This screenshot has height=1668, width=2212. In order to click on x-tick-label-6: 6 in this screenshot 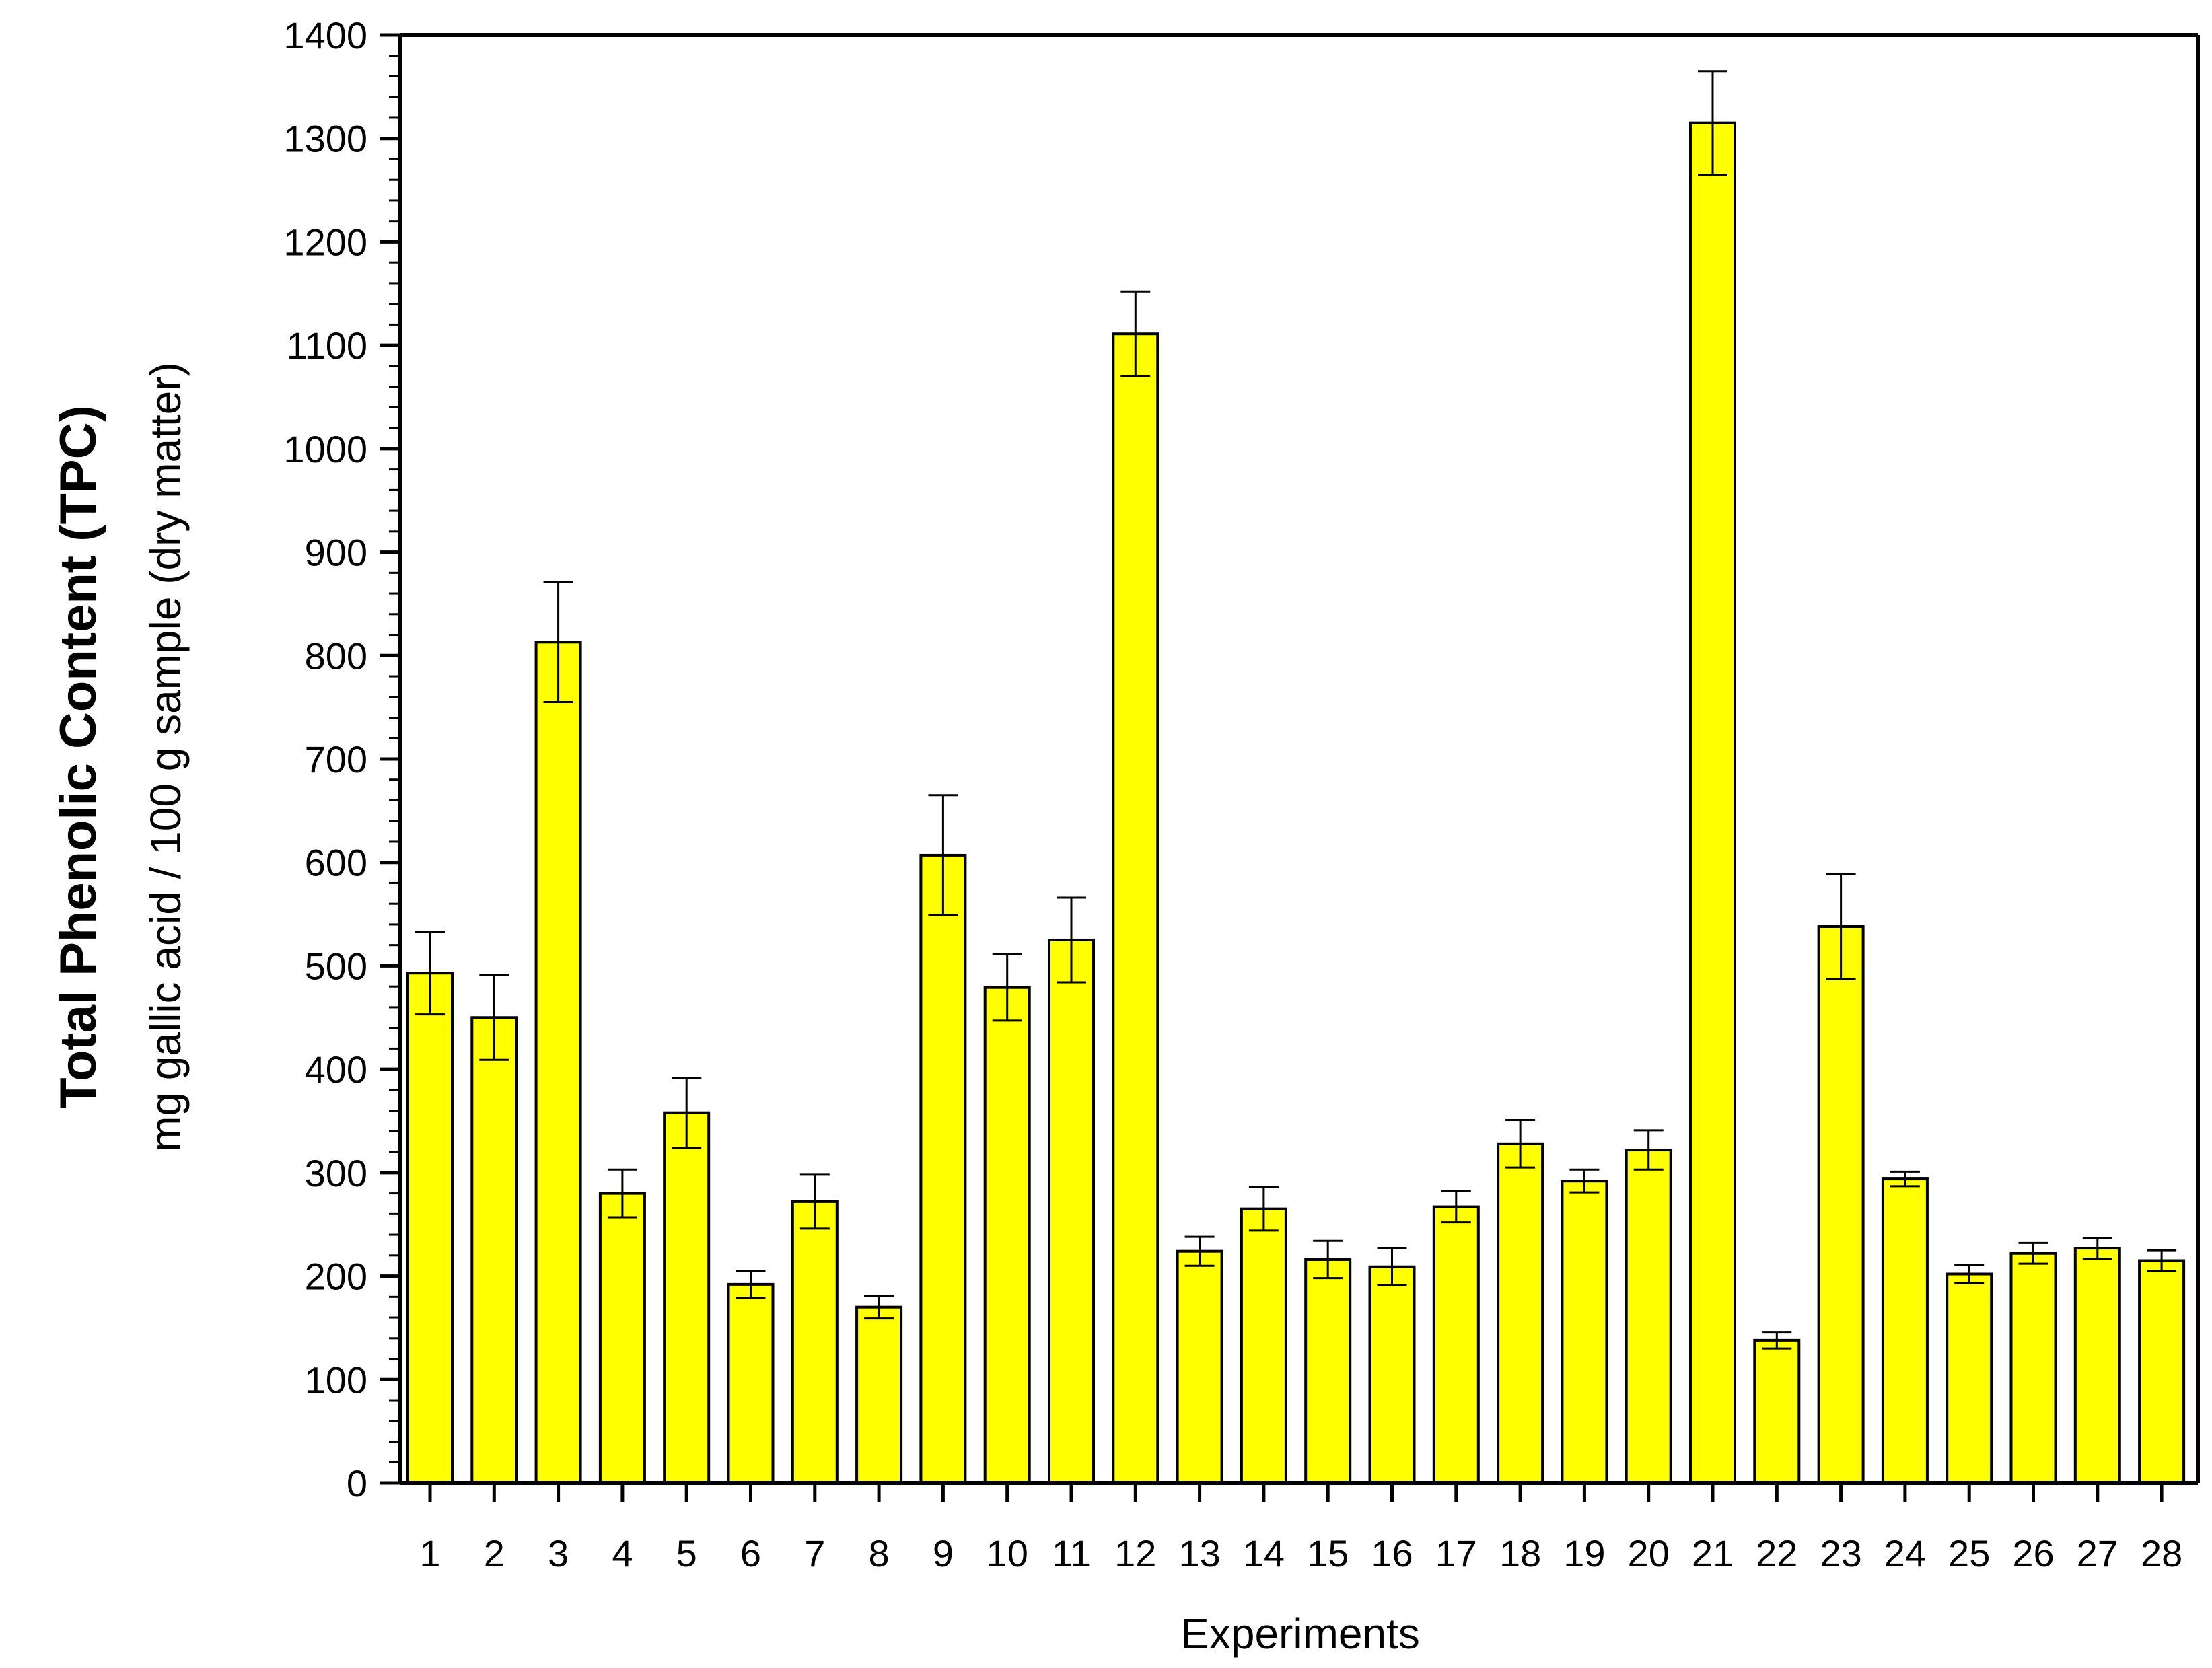, I will do `click(750, 1553)`.